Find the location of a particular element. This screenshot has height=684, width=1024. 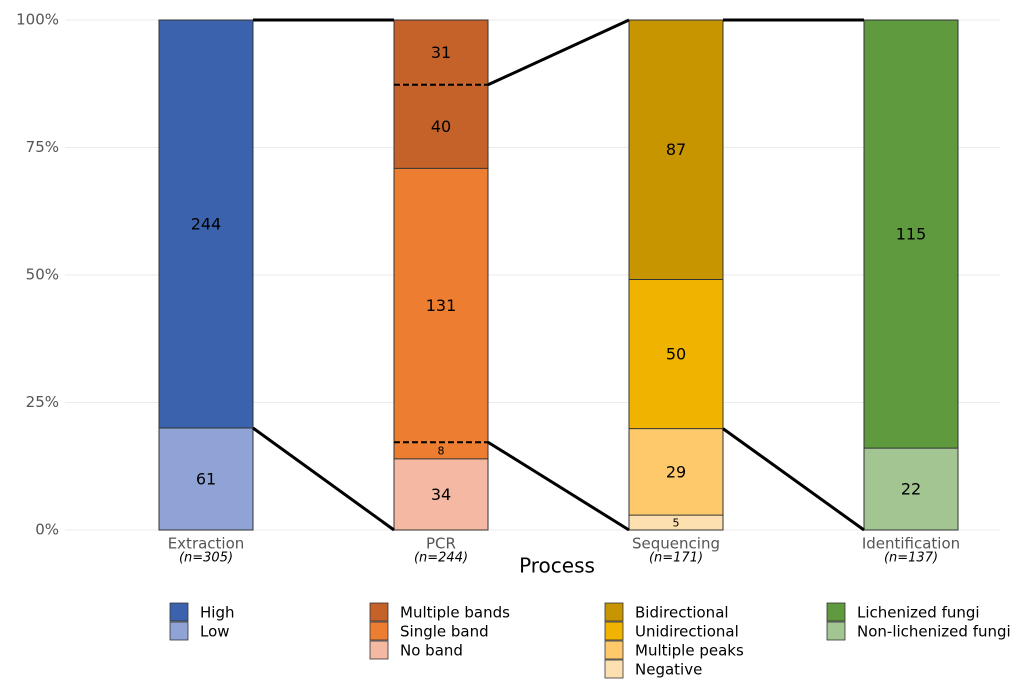

data-label: 31 is located at coordinates (441, 52).